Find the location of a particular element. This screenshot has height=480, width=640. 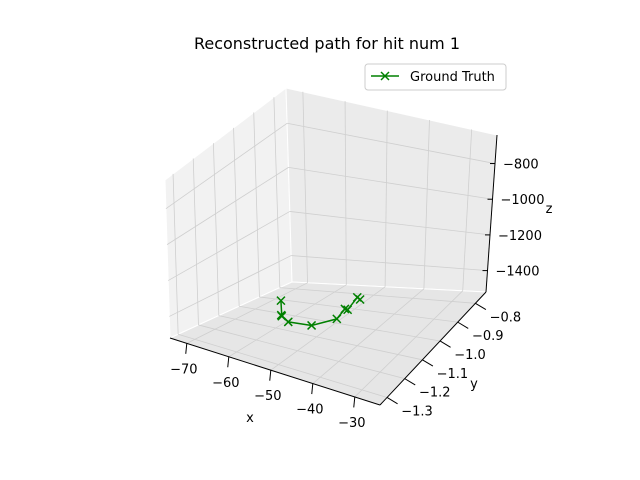

chart-title: Reconstructed path for hit num 1 is located at coordinates (327, 43).